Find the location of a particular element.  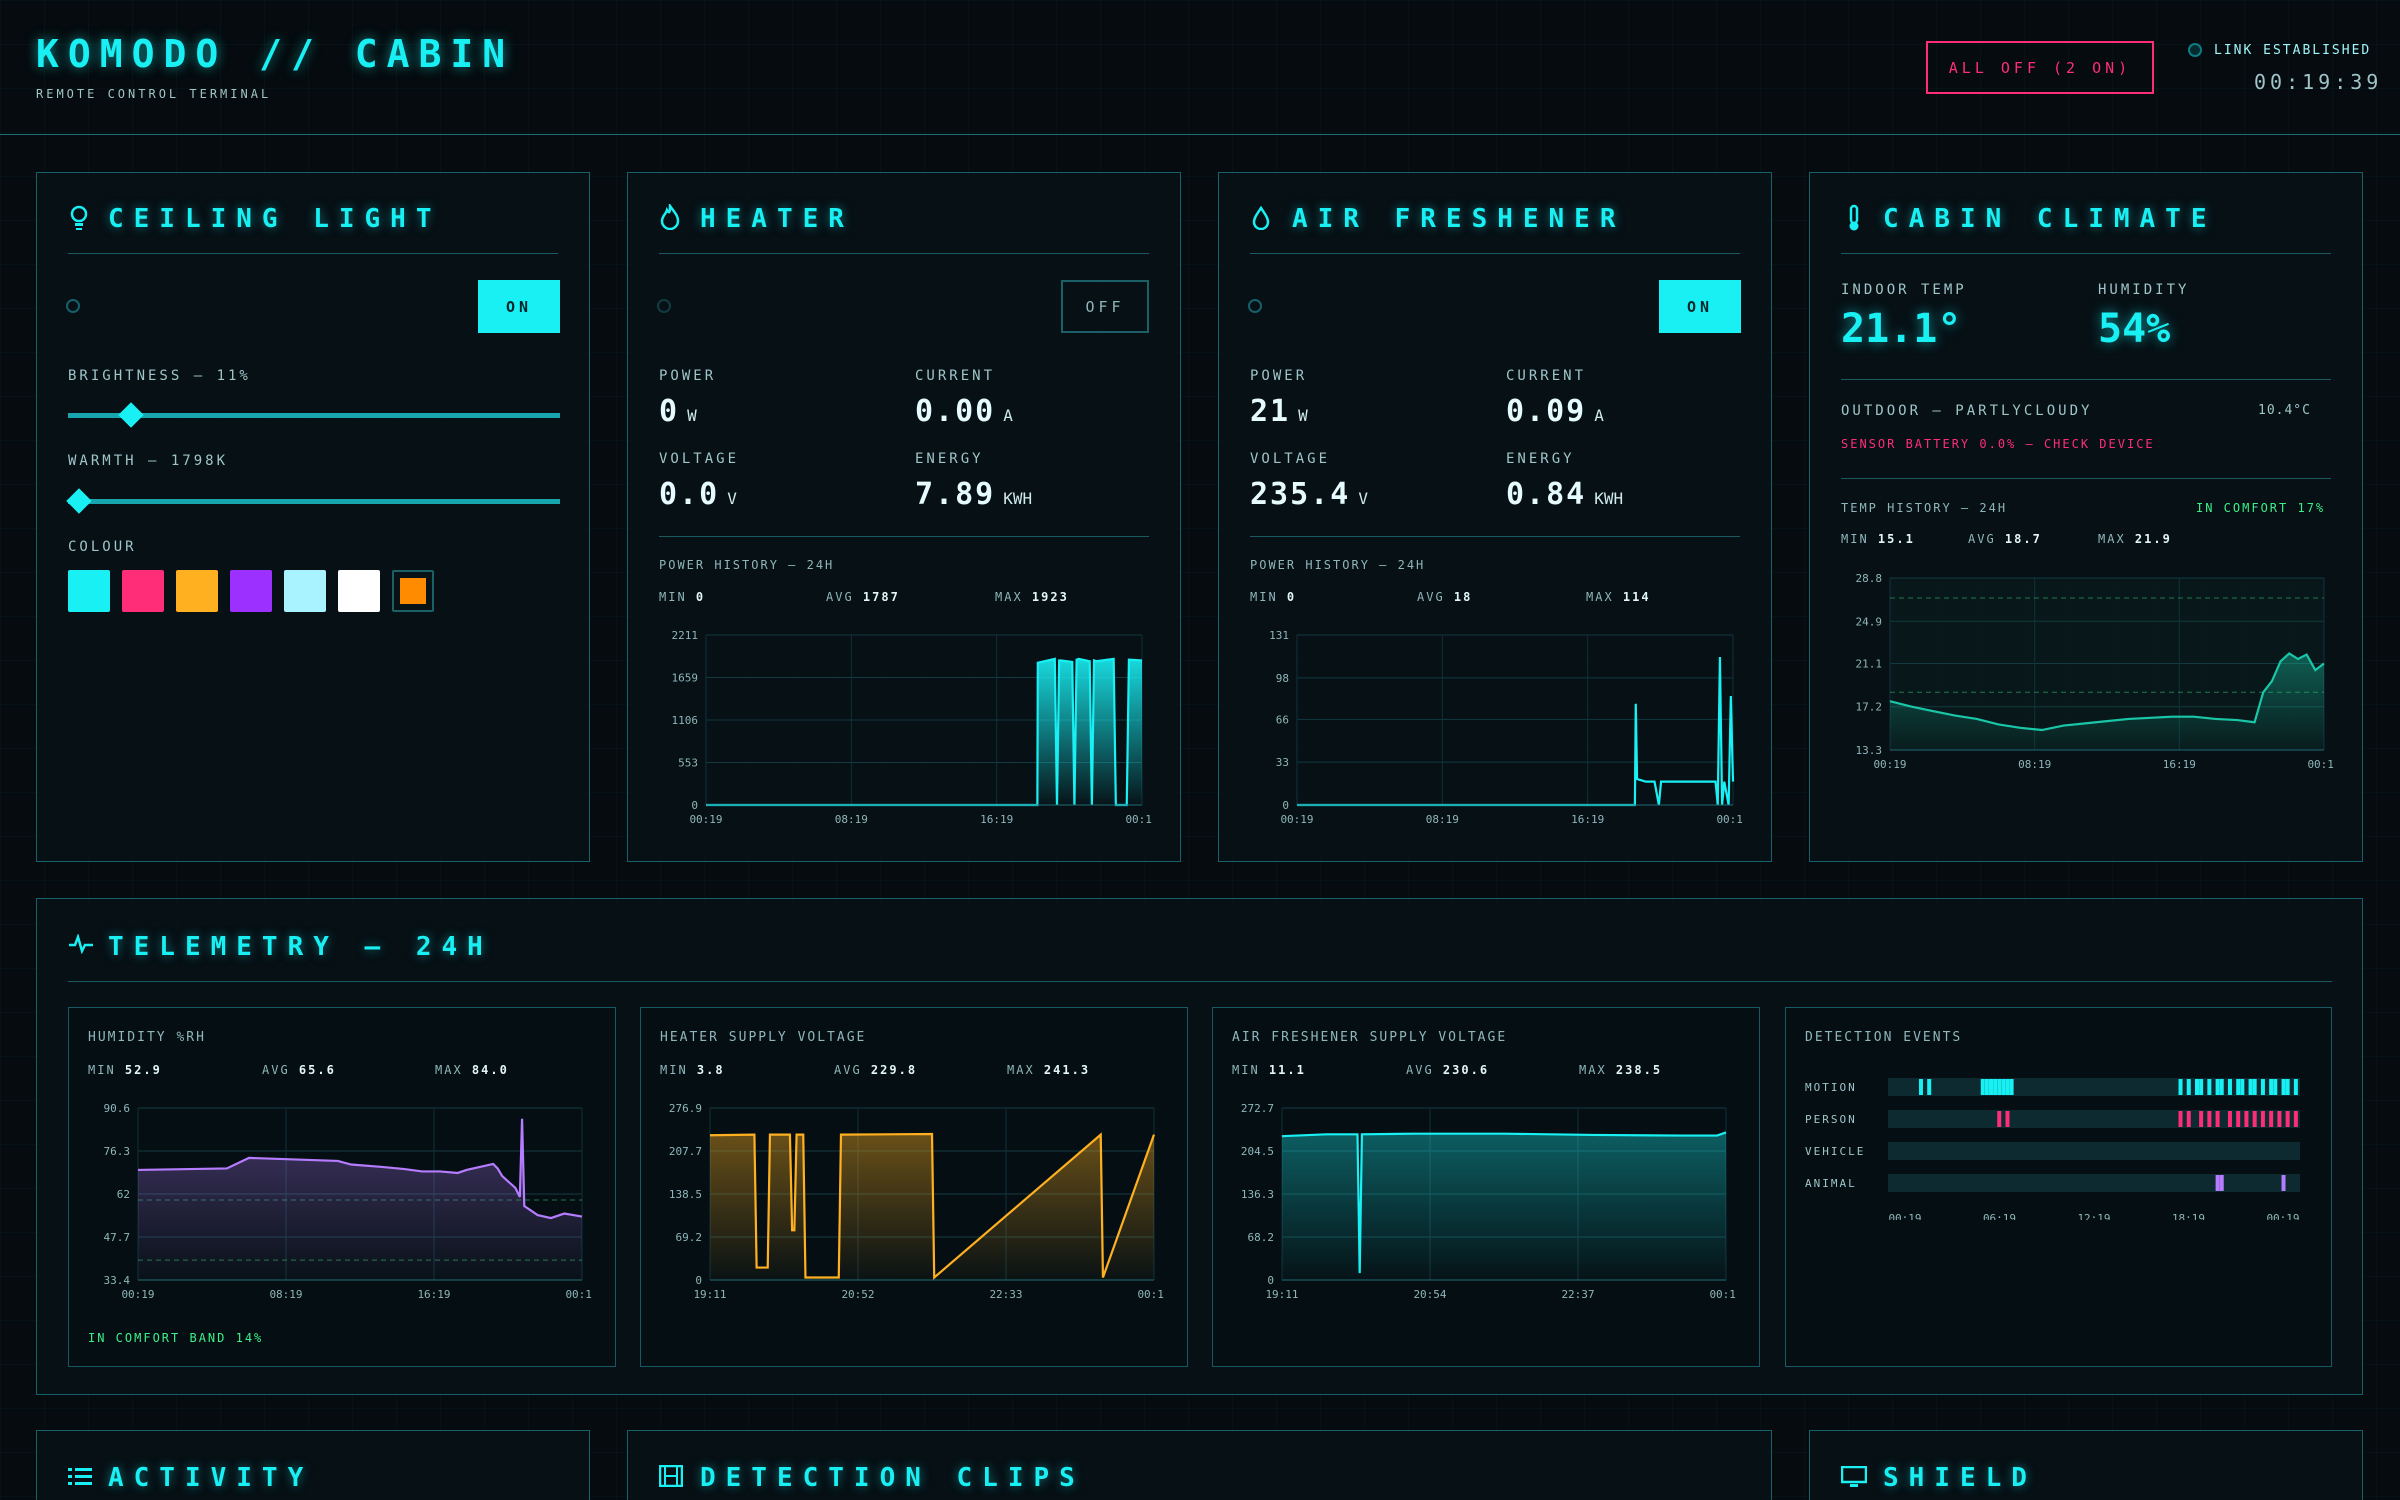

all-off-button: ALL OFF (2 ON) is located at coordinates (2040, 67).